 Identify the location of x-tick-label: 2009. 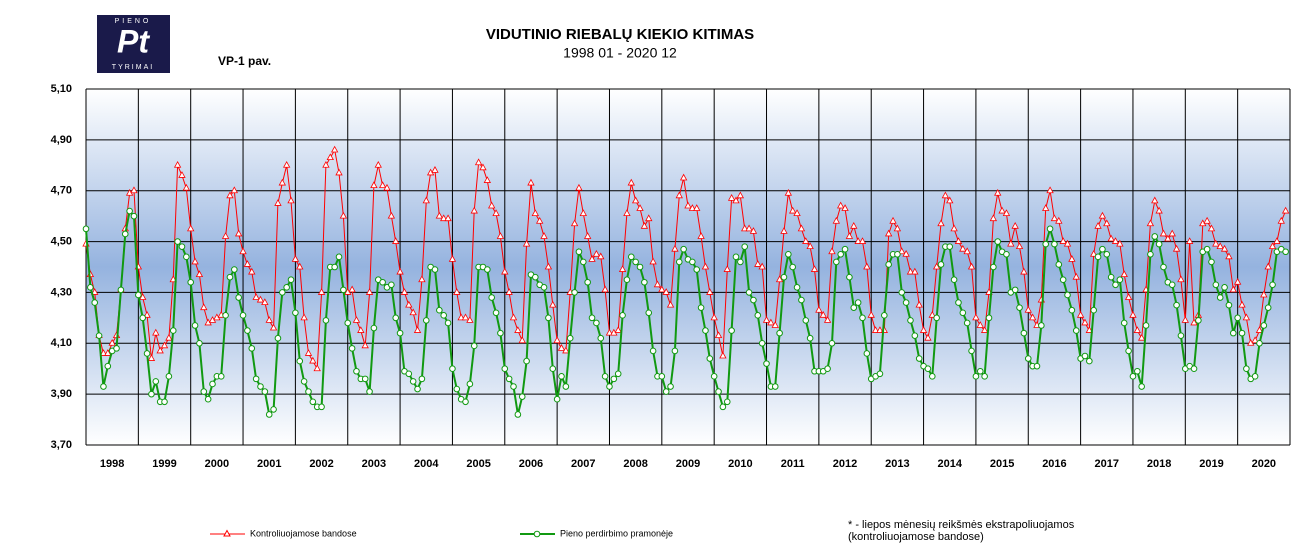
(688, 464).